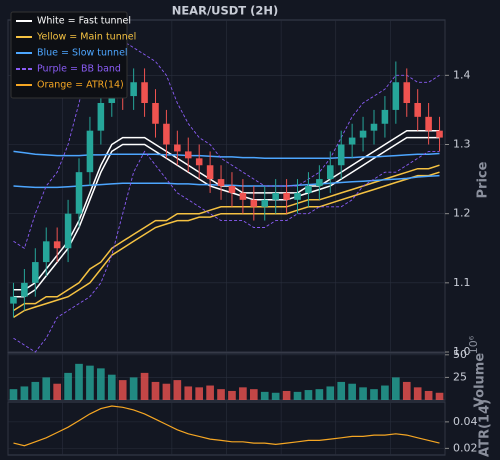 This screenshot has width=500, height=460. I want to click on y-tick-label: 0.02, so click(465, 447).